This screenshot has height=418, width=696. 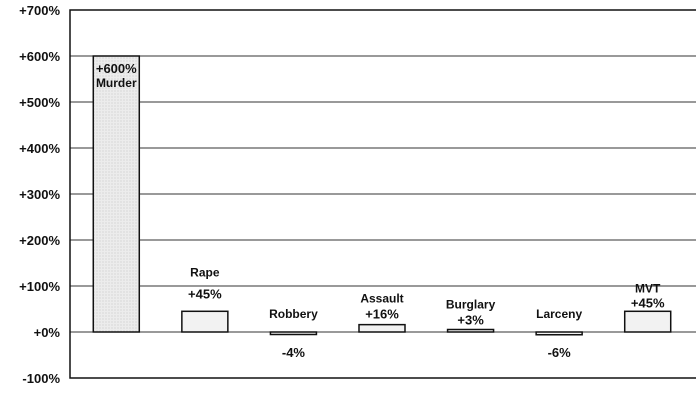 I want to click on category-label-rape: Rape, so click(x=205, y=272).